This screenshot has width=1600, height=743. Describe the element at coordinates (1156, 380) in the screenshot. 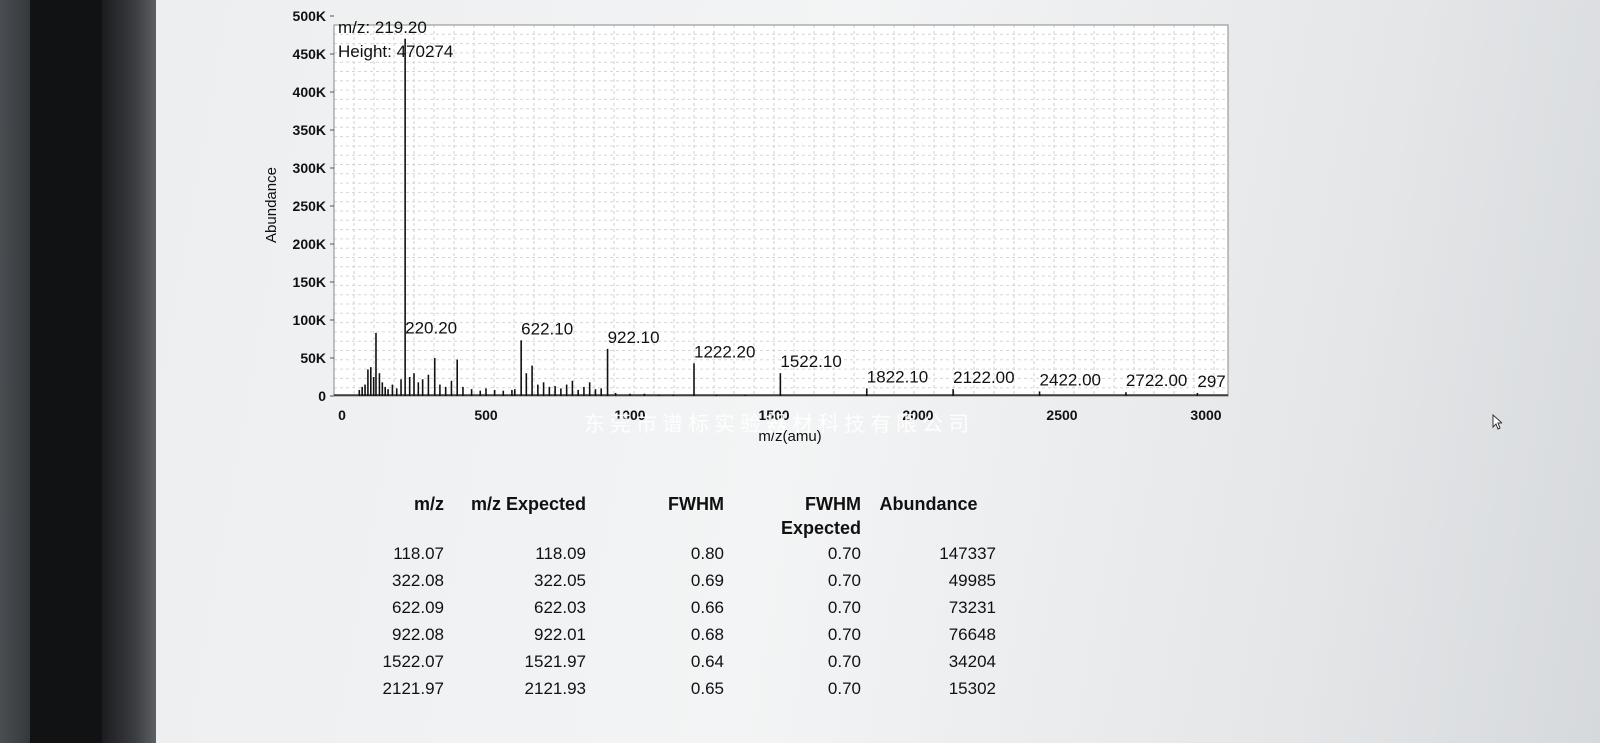

I see `peak-label: 2722.00` at that location.